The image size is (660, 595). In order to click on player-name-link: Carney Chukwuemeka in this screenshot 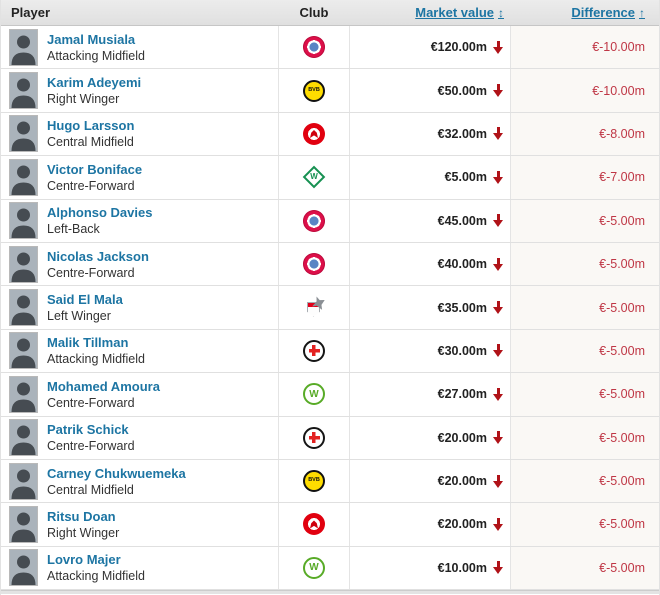, I will do `click(116, 473)`.